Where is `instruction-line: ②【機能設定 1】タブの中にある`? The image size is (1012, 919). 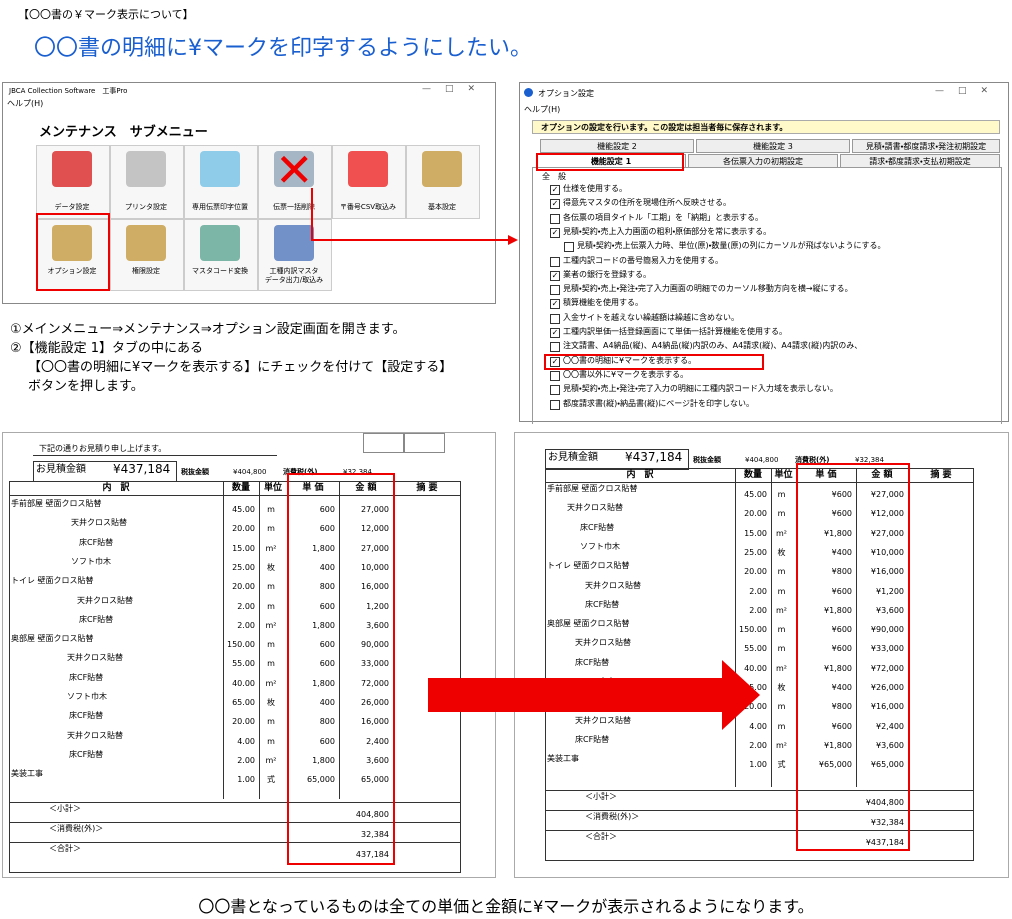
instruction-line: ②【機能設定 1】タブの中にある is located at coordinates (107, 348).